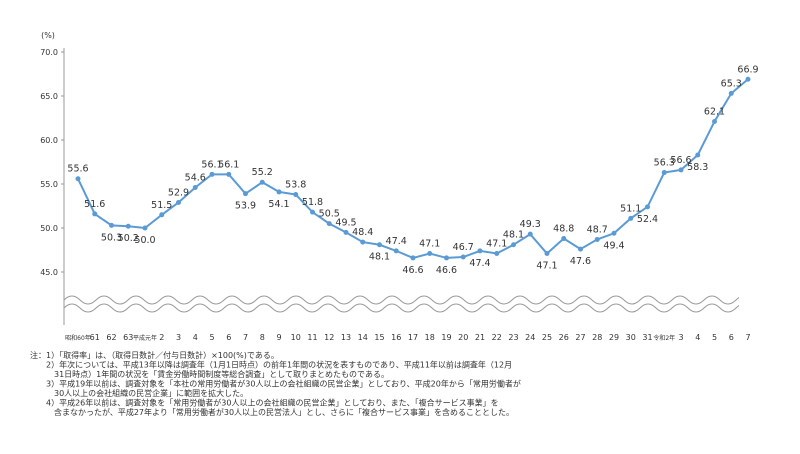 Image resolution: width=800 pixels, height=454 pixels. I want to click on x-tick-label: 13, so click(346, 337).